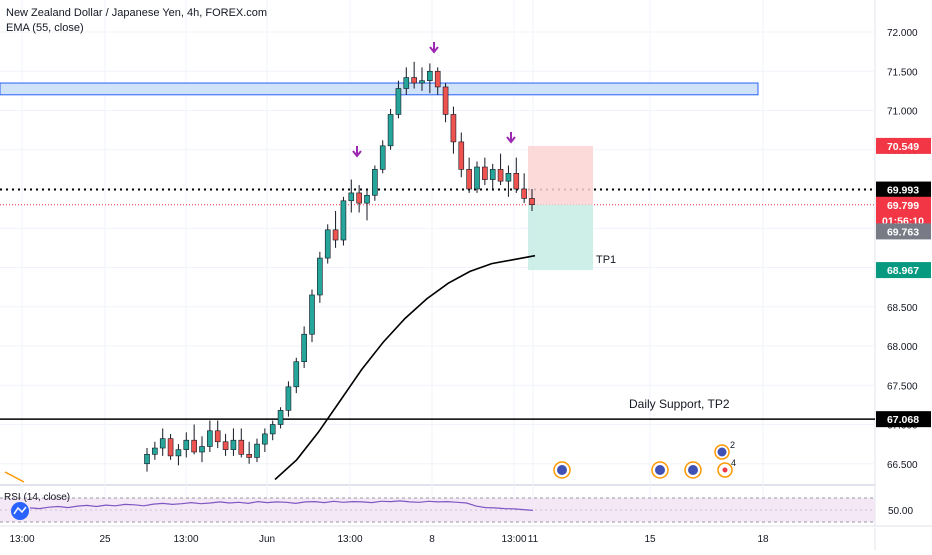 This screenshot has height=555, width=932. I want to click on annotations, so click(434, 100).